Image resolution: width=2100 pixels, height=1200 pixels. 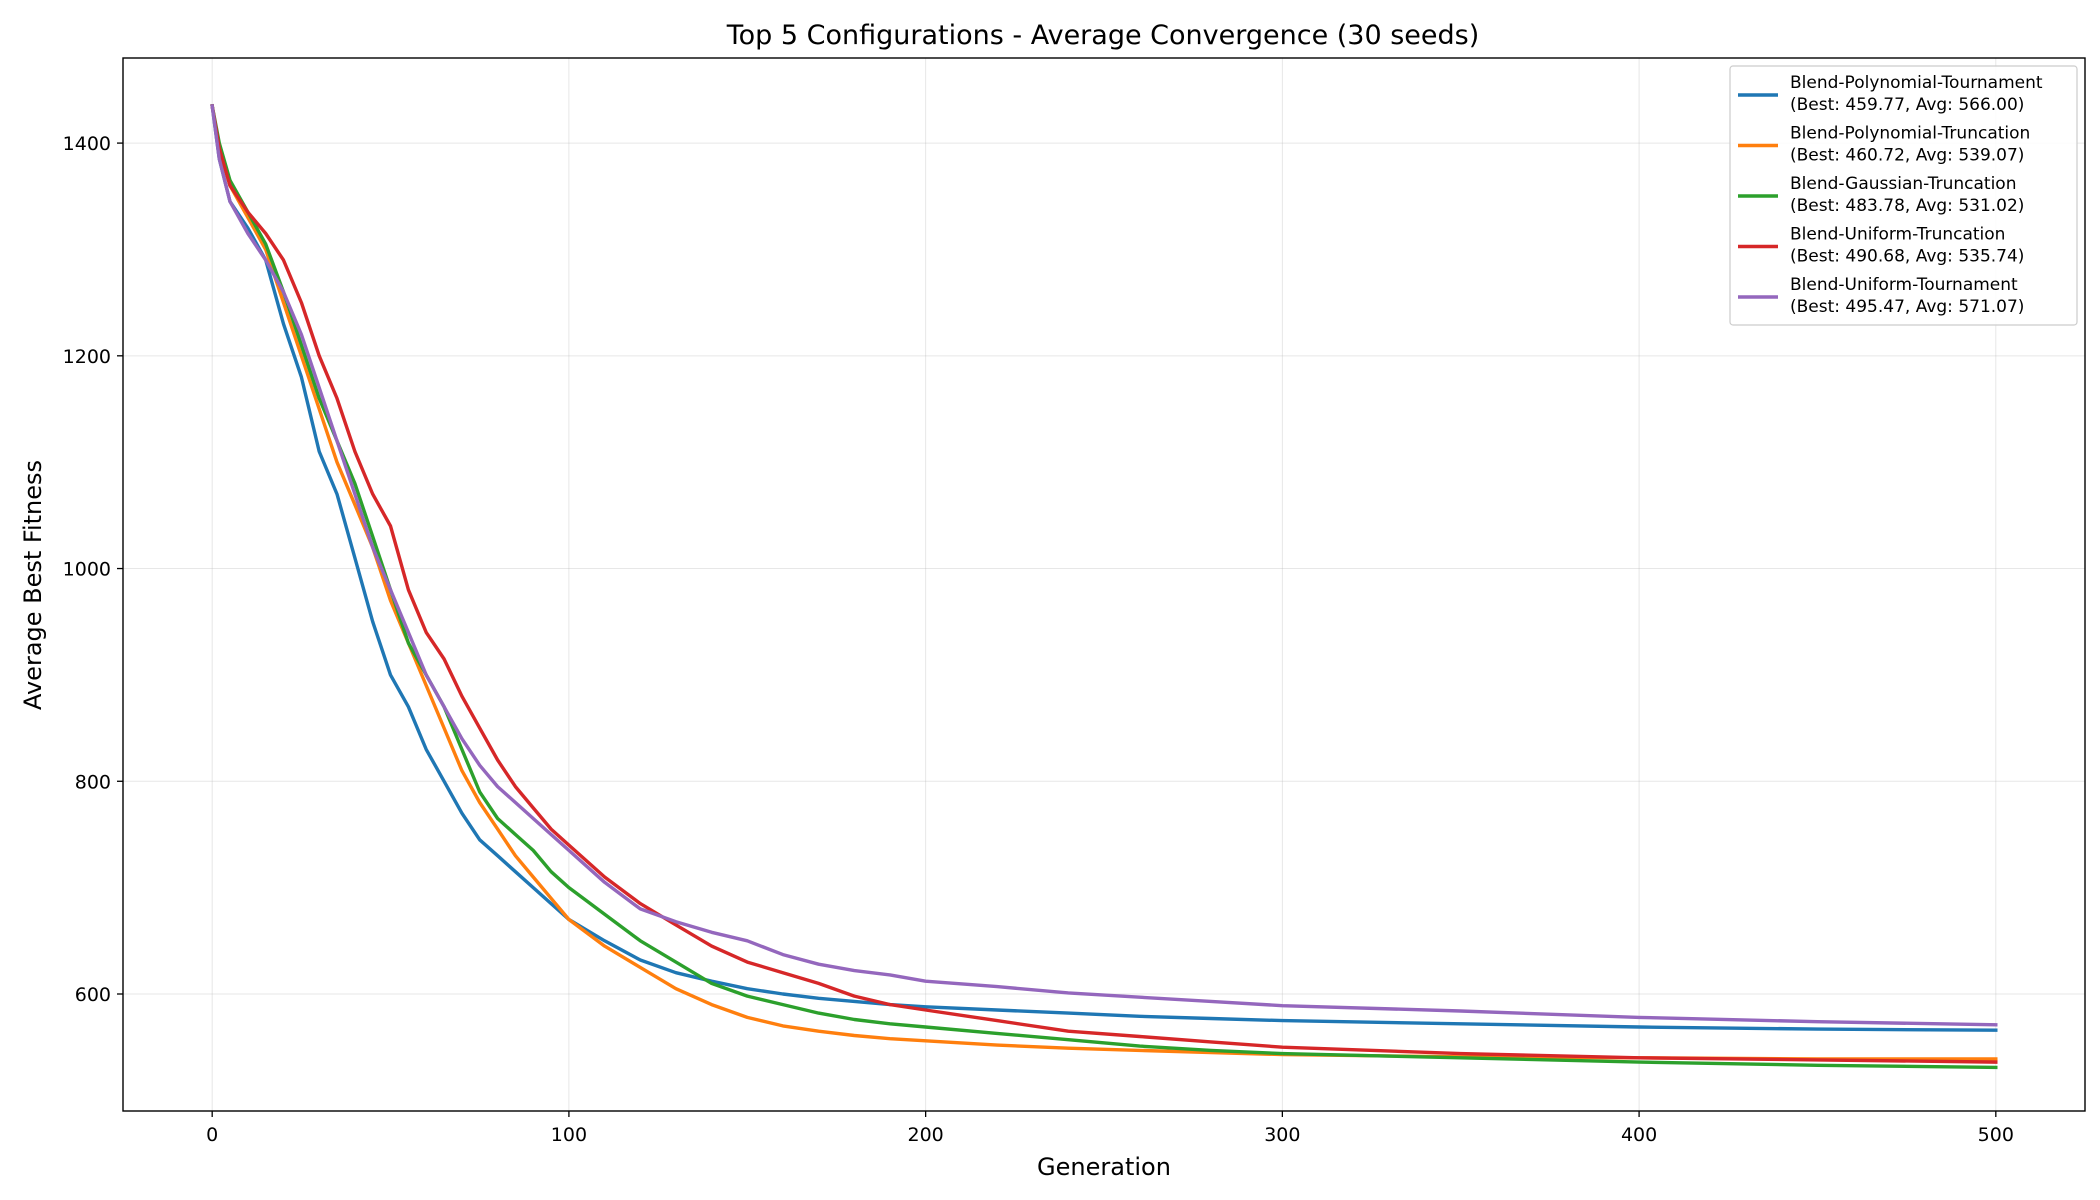 What do you see at coordinates (1639, 1135) in the screenshot?
I see `x-tick-label: 400` at bounding box center [1639, 1135].